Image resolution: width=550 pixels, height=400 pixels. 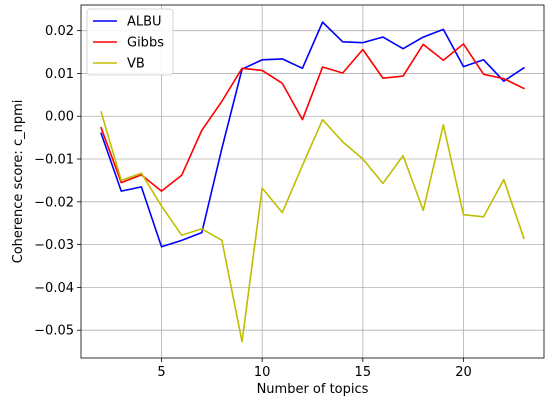 I want to click on legend-label-vb: VB, so click(x=136, y=64).